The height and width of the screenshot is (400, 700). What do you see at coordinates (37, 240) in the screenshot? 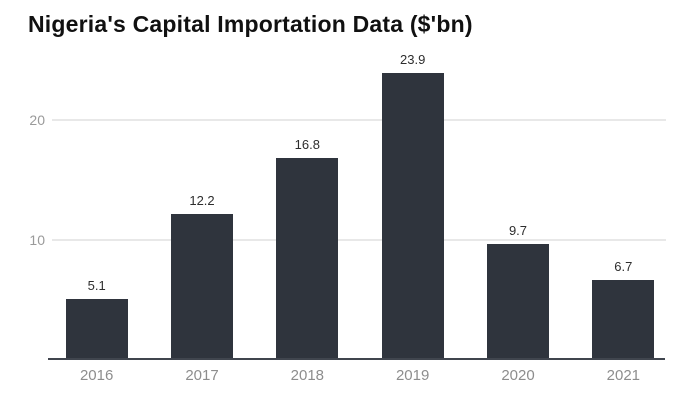
I see `y-axis-tick-label: 10` at bounding box center [37, 240].